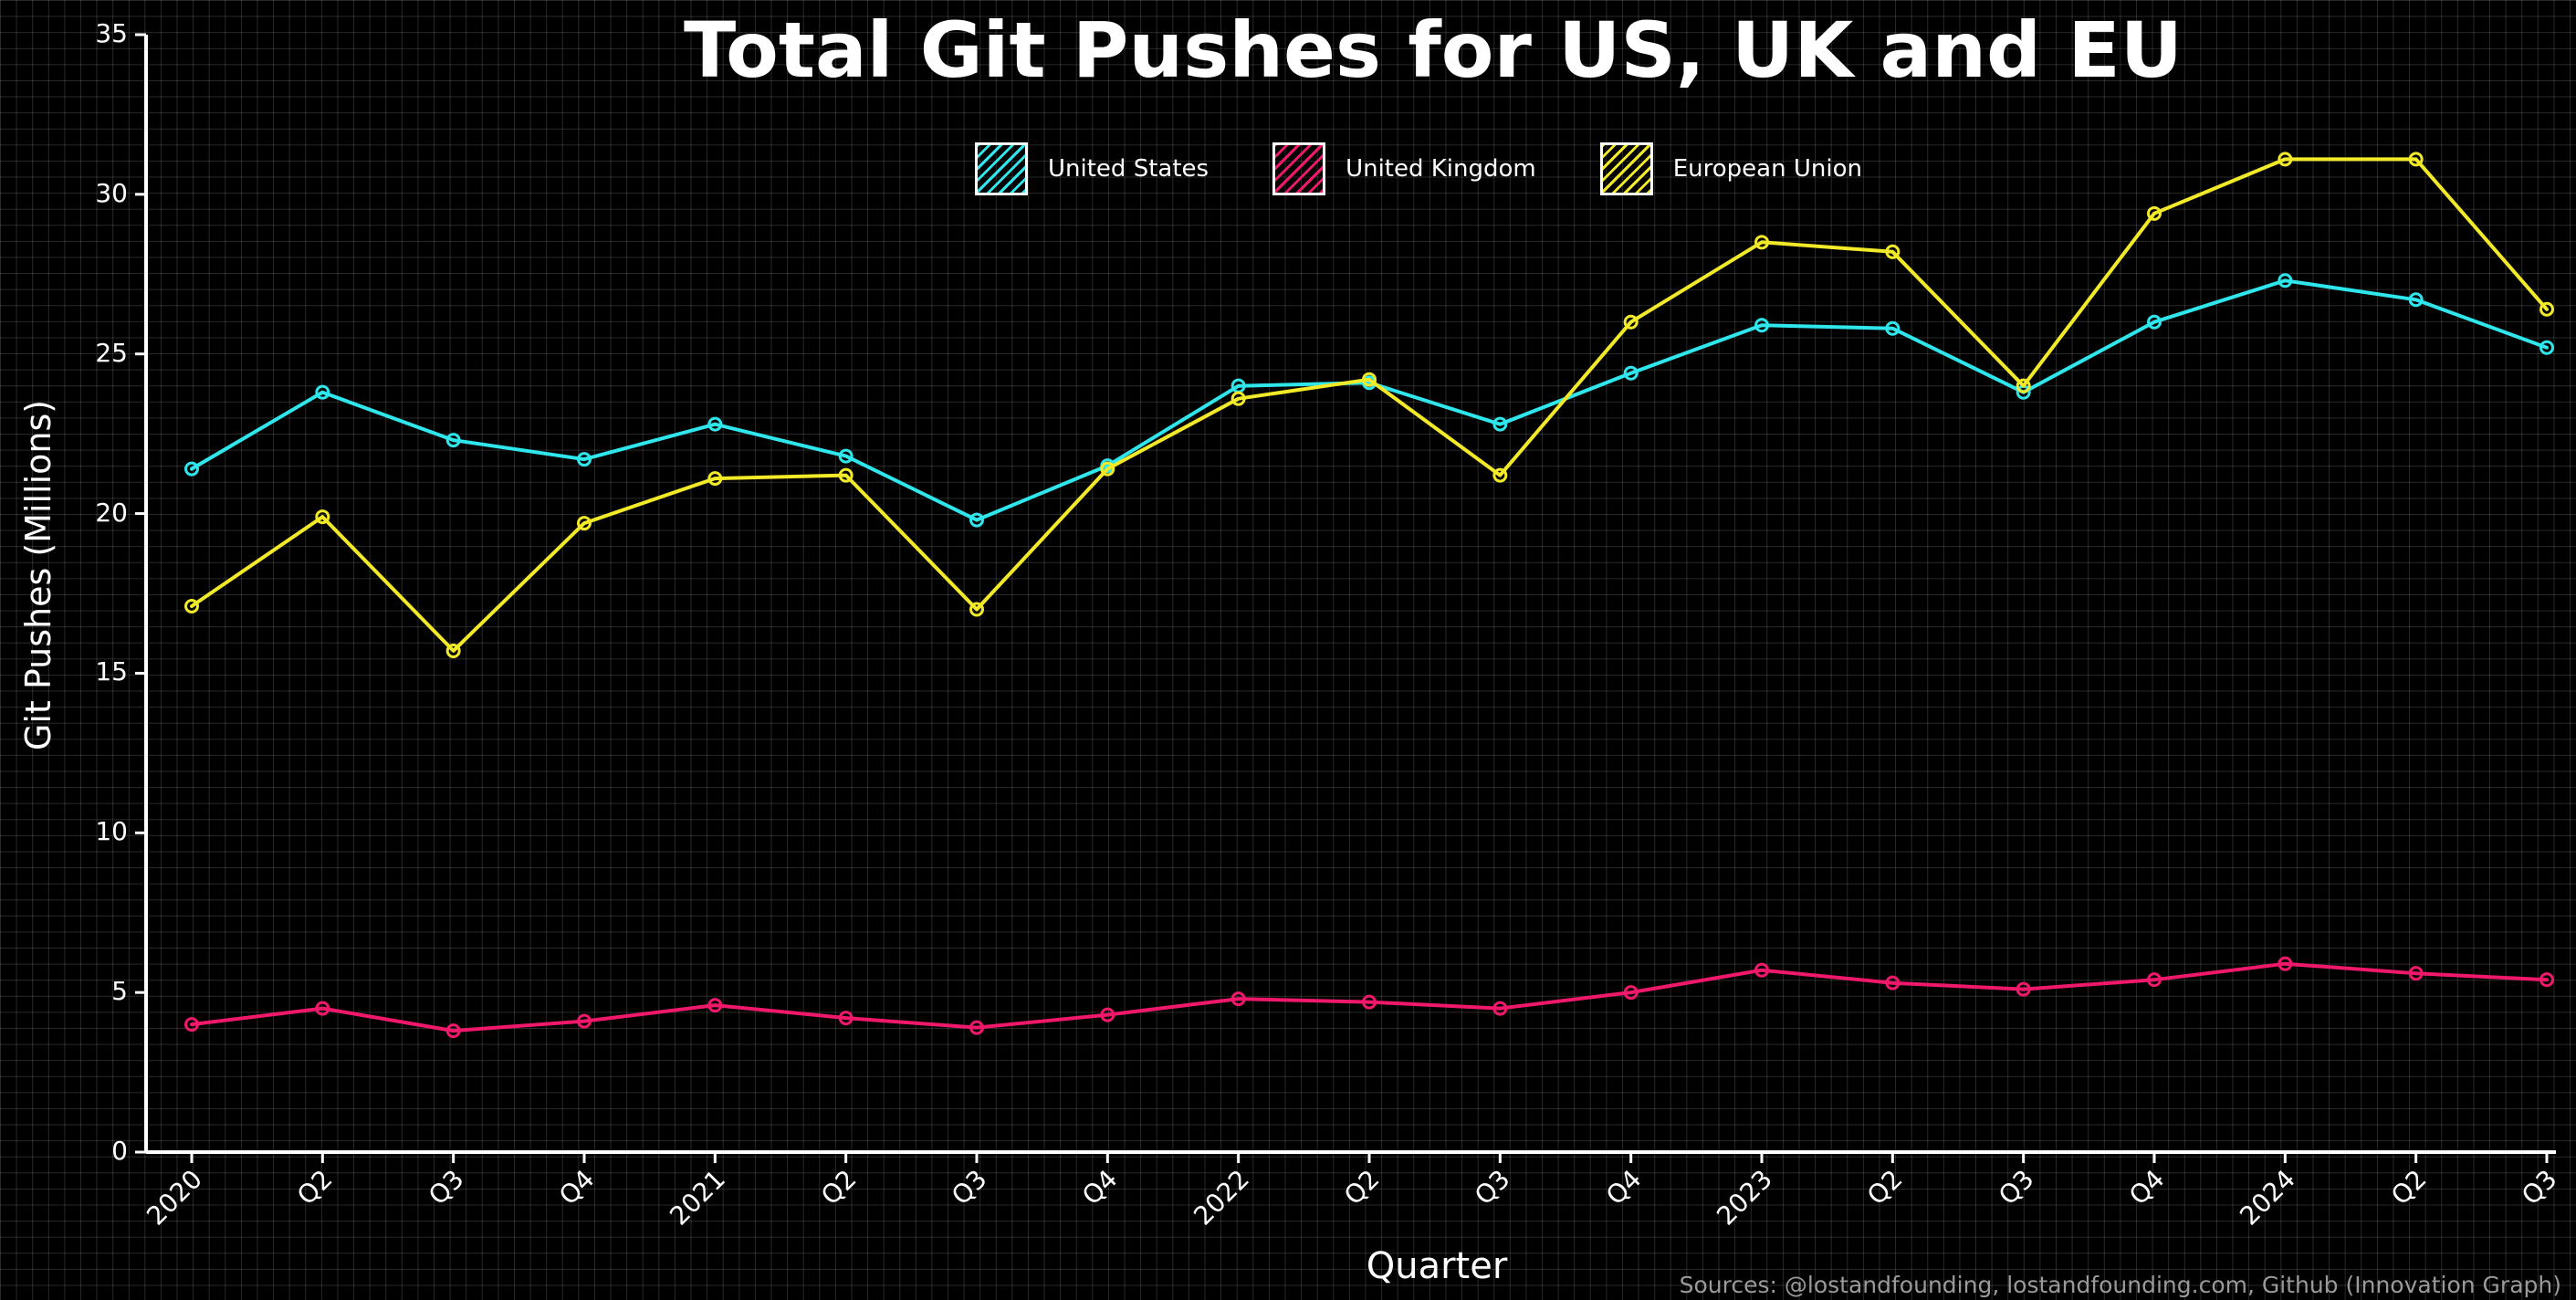 The height and width of the screenshot is (1300, 2576). Describe the element at coordinates (112, 831) in the screenshot. I see `y-tick-label: 10` at that location.